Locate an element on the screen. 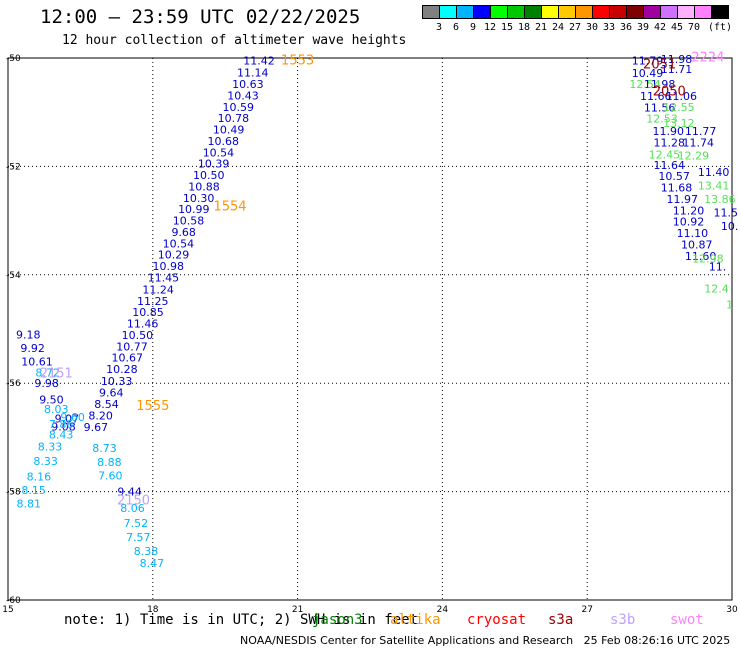  wave-height-value: 8.03 is located at coordinates (56, 409).